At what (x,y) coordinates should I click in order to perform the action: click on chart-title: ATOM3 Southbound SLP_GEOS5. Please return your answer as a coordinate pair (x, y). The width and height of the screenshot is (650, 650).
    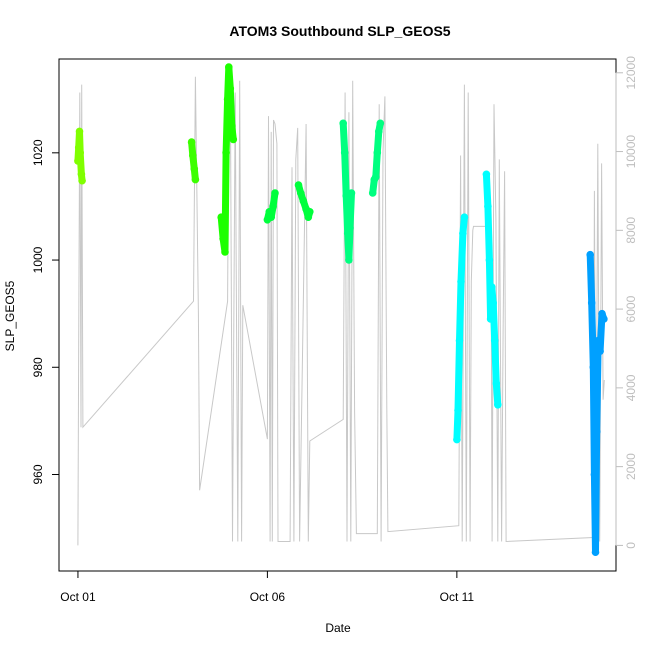
    Looking at the image, I should click on (339, 31).